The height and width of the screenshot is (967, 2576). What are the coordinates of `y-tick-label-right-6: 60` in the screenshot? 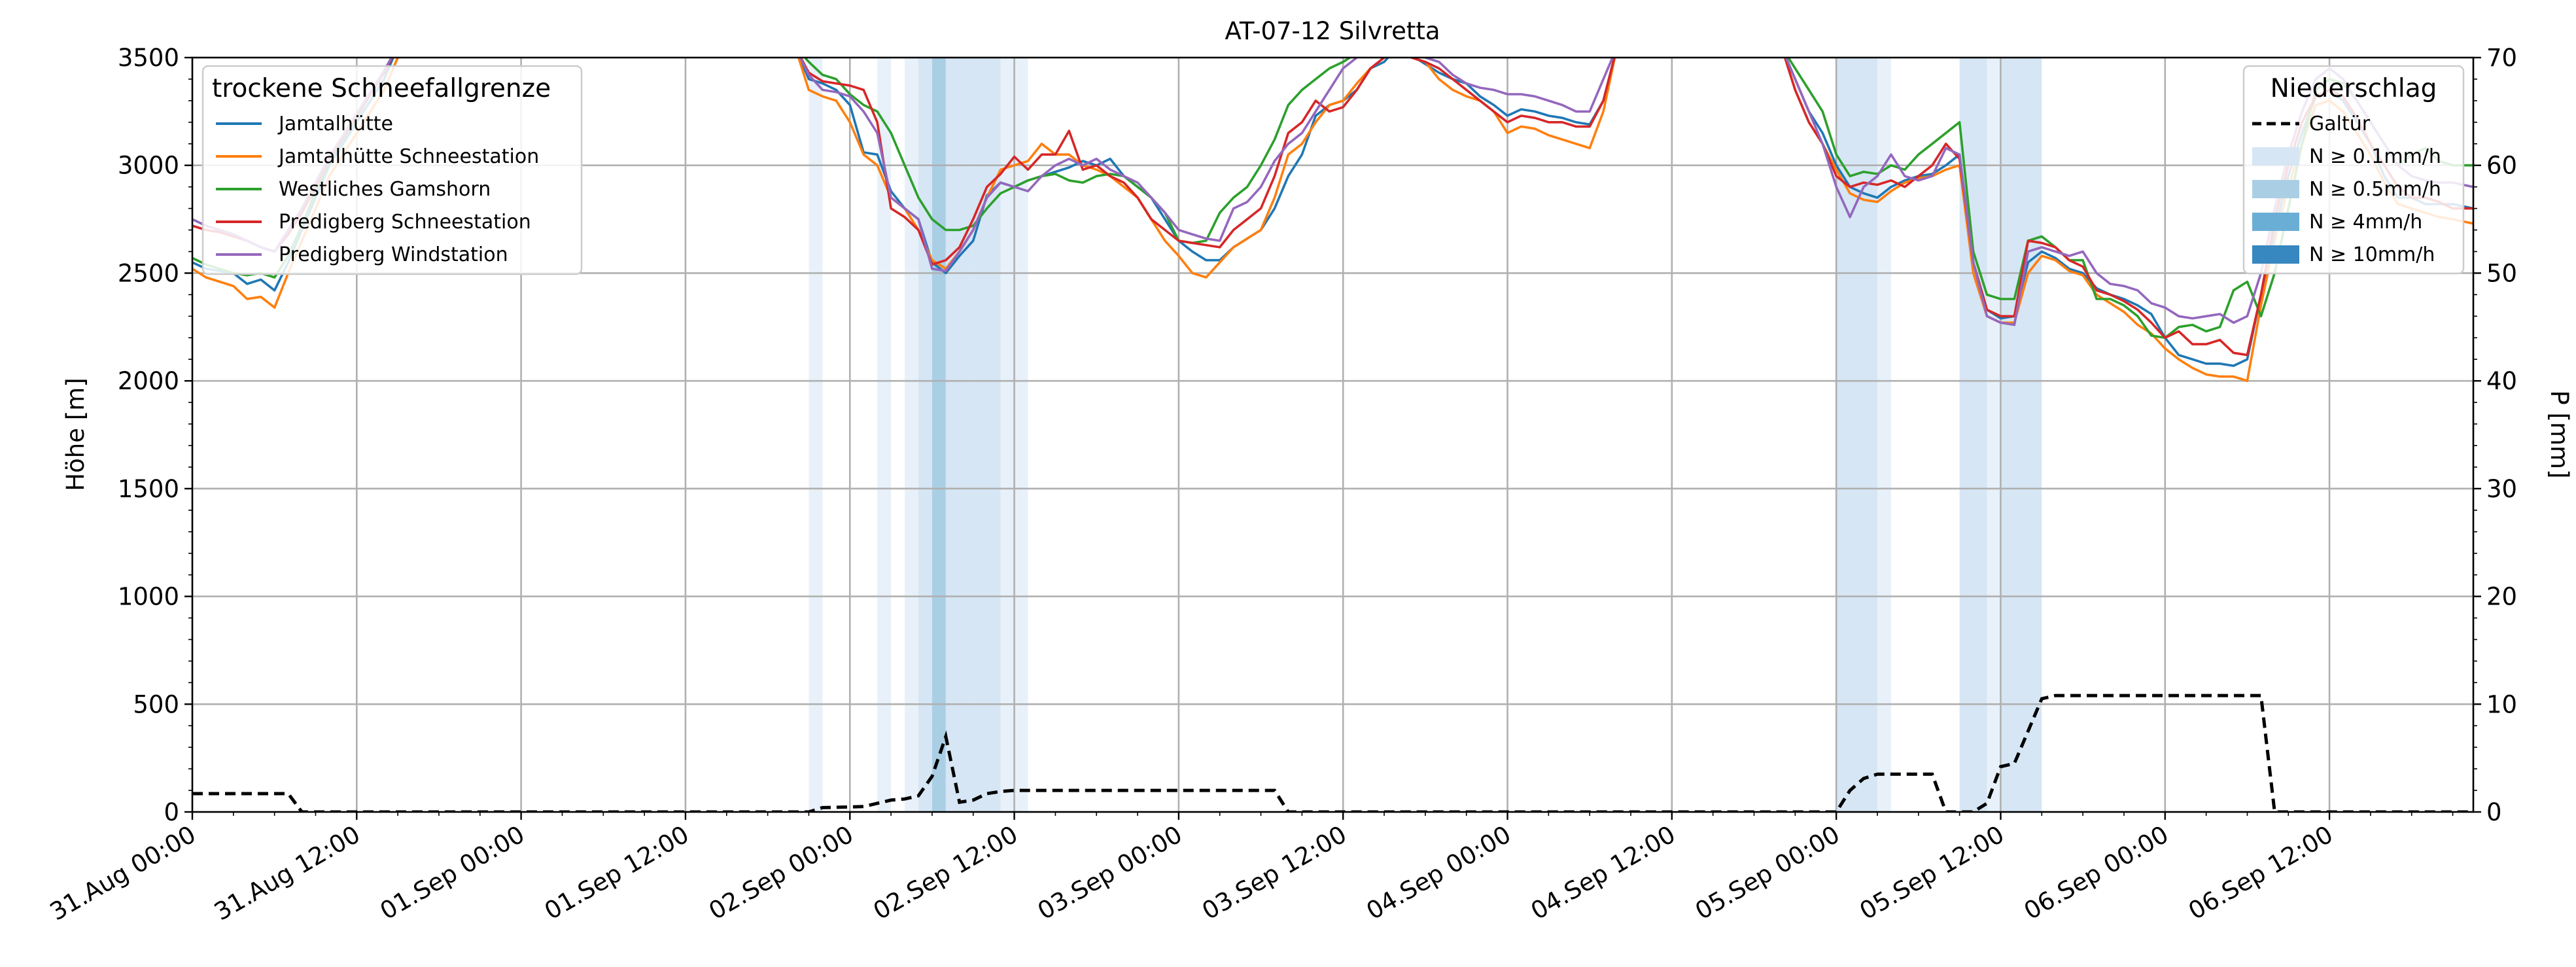 It's located at (2501, 166).